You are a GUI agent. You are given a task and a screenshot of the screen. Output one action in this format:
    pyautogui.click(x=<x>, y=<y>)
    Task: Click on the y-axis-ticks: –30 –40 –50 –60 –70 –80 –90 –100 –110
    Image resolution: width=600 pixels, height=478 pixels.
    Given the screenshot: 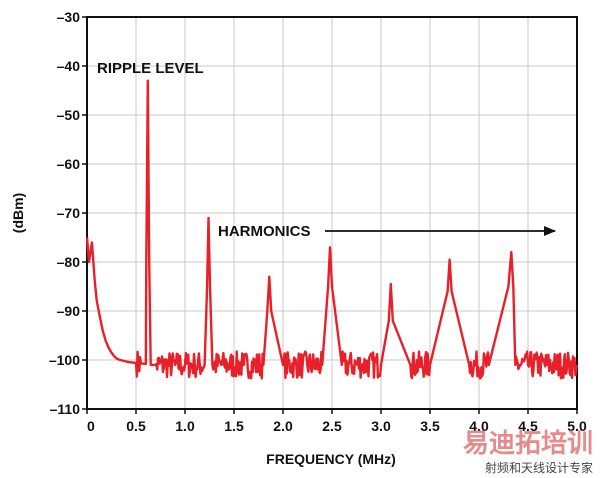 What is the action you would take?
    pyautogui.click(x=68, y=213)
    